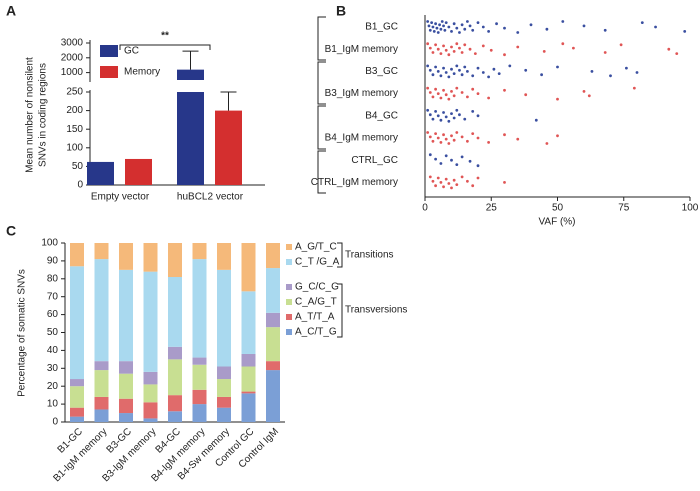 The height and width of the screenshot is (491, 700). What do you see at coordinates (381, 115) in the screenshot?
I see `row-label: B4_GC` at bounding box center [381, 115].